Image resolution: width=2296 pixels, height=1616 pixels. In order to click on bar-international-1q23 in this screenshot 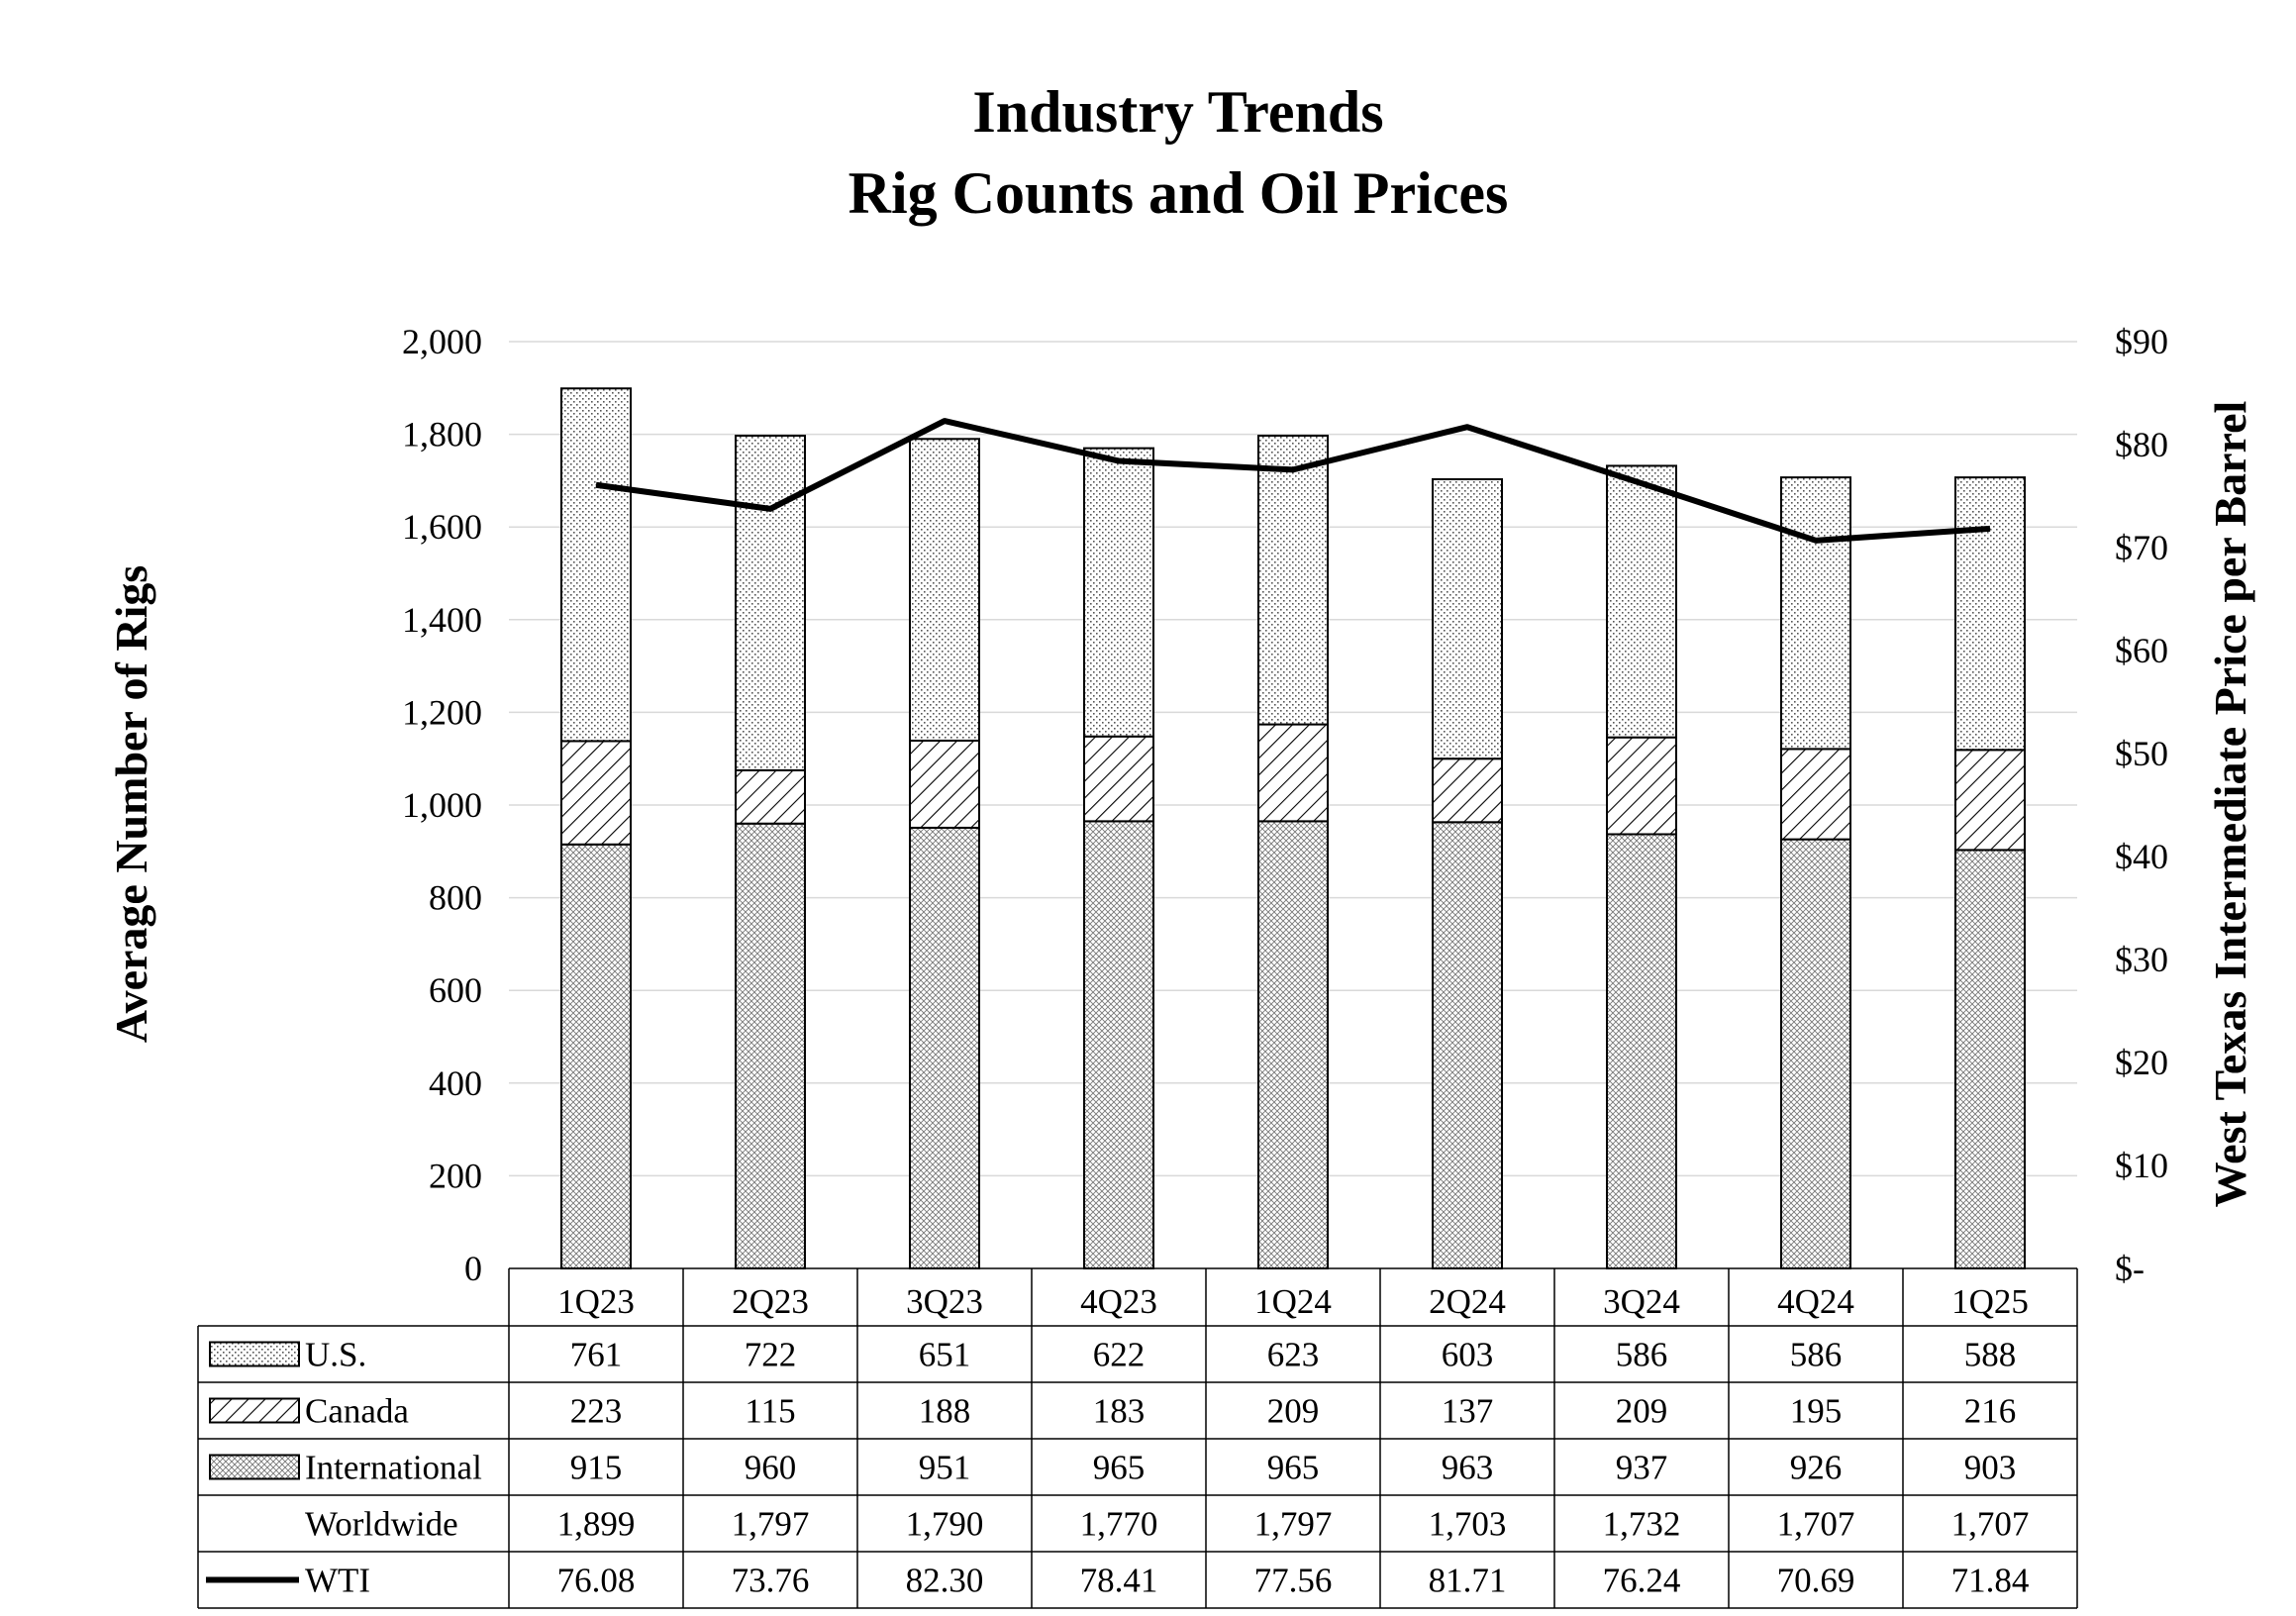, I will do `click(596, 1056)`.